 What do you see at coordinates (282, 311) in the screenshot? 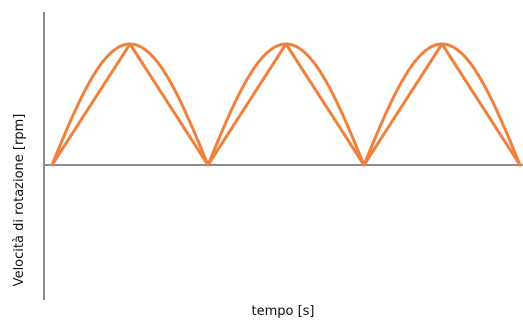
I see `x-axis-label: tempo [s]` at bounding box center [282, 311].